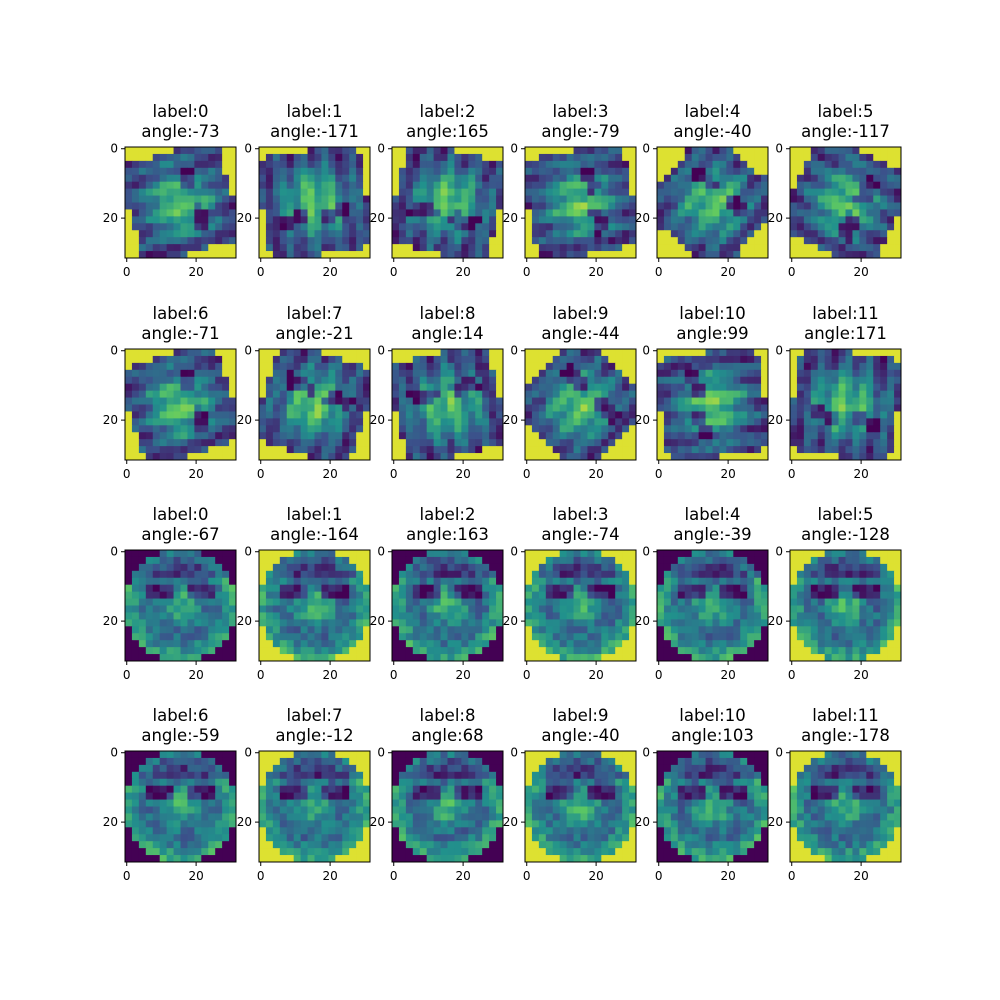 Image resolution: width=1000 pixels, height=1000 pixels. What do you see at coordinates (314, 131) in the screenshot?
I see `panel-angle: angle:-171` at bounding box center [314, 131].